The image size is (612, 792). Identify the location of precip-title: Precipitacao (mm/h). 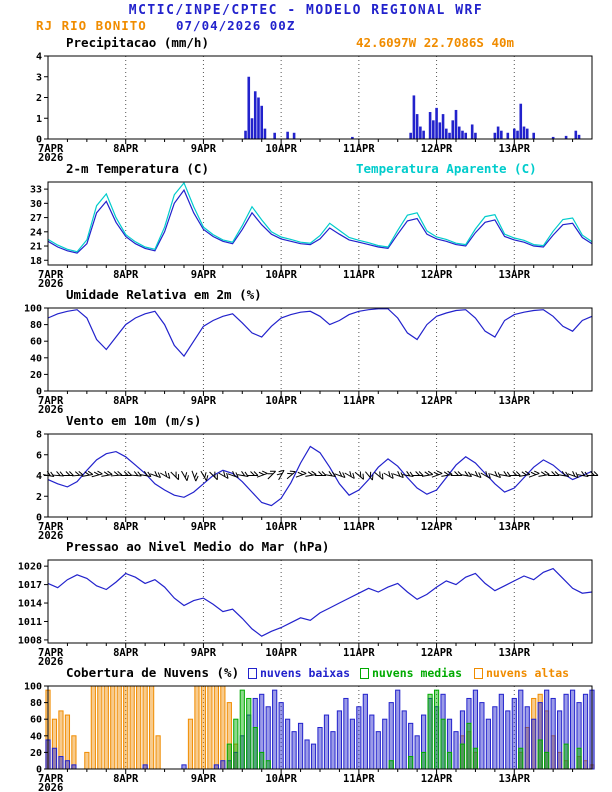
(137, 42).